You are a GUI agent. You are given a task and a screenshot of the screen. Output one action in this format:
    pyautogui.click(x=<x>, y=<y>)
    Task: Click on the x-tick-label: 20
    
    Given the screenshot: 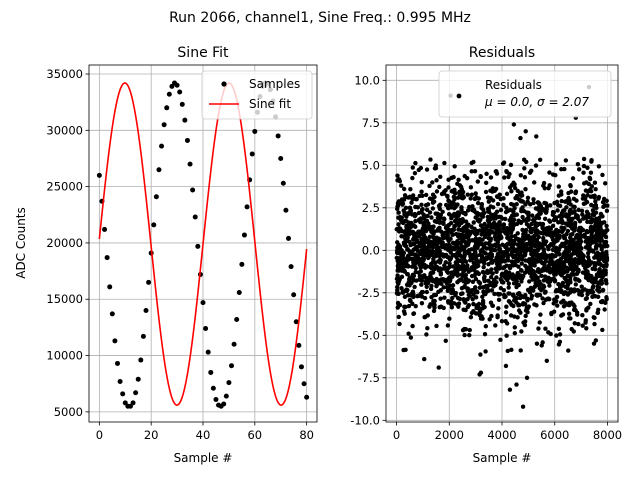 What is the action you would take?
    pyautogui.click(x=151, y=435)
    